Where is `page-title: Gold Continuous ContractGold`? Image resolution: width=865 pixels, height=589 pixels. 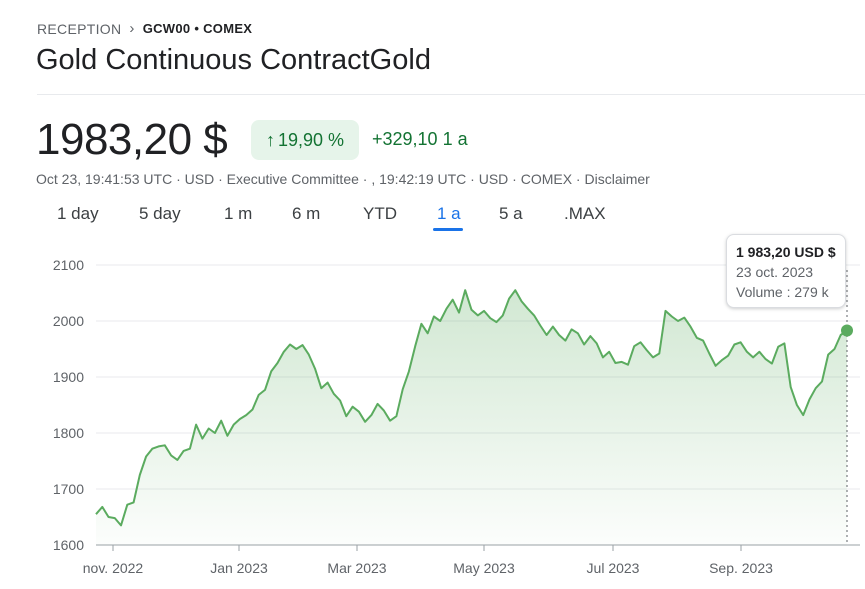
page-title: Gold Continuous ContractGold is located at coordinates (233, 60).